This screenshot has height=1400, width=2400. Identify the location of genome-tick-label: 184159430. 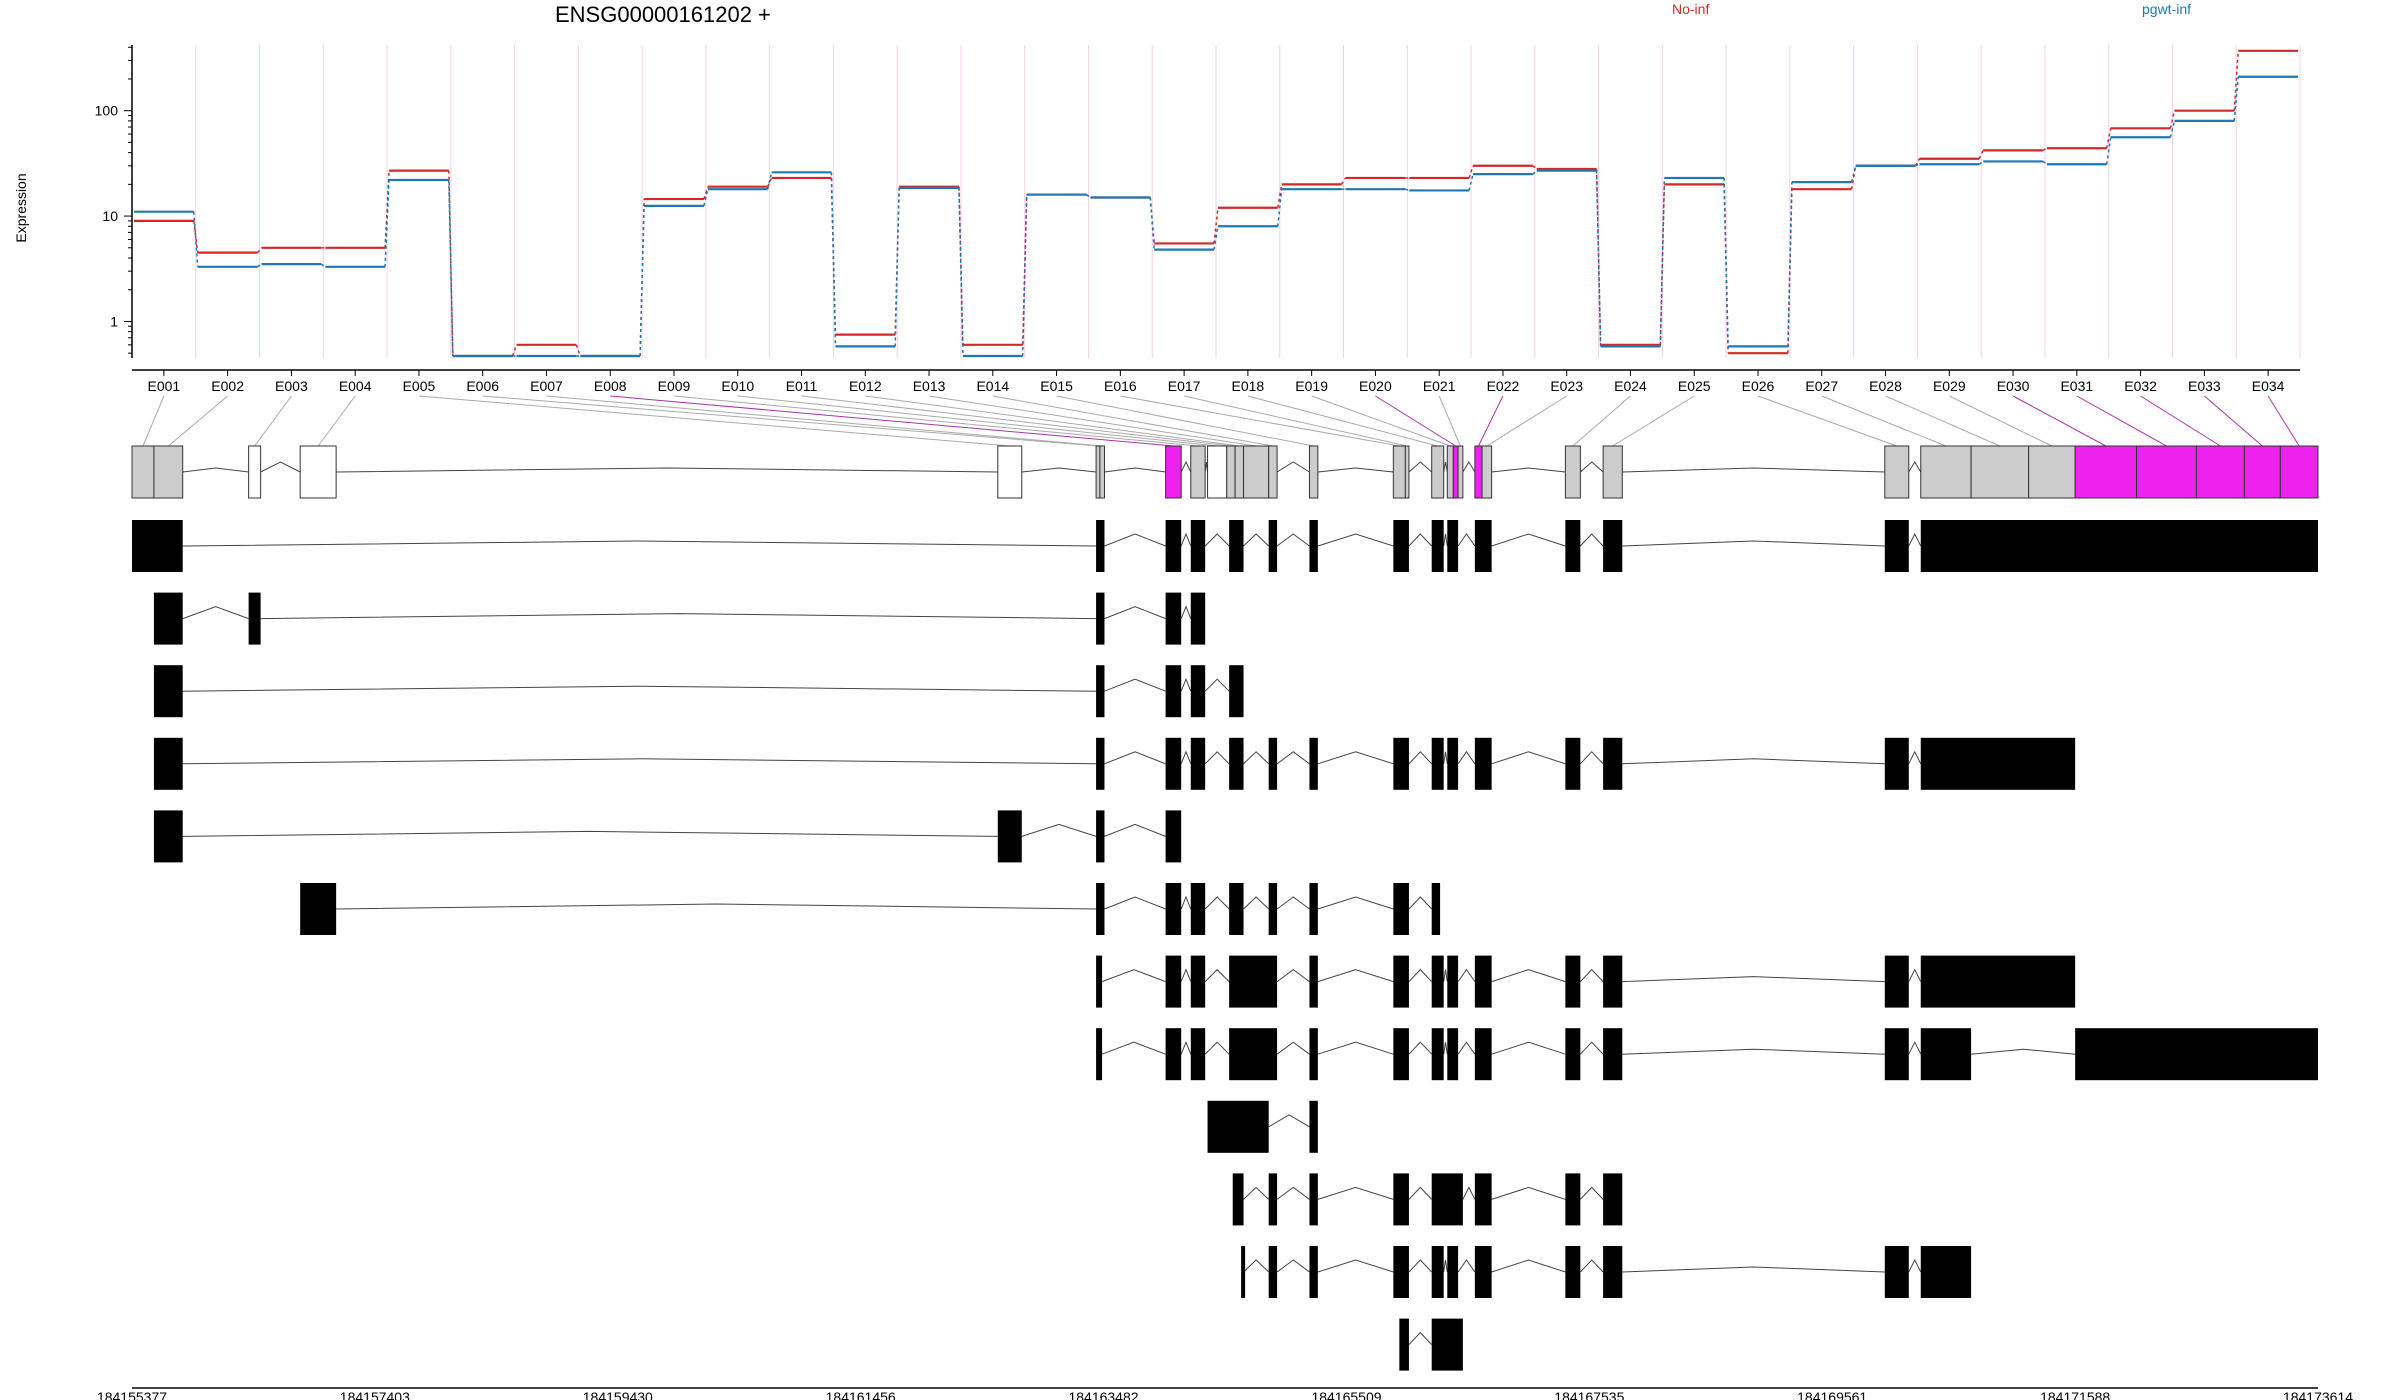
(618, 1394).